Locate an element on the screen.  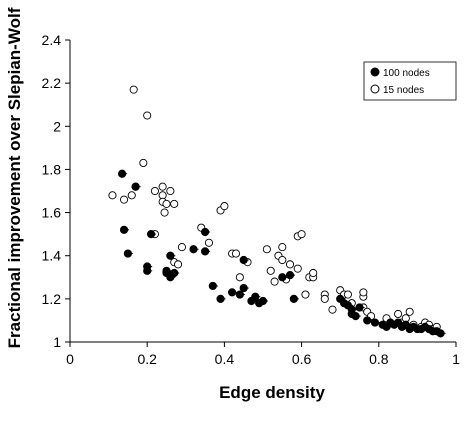
y-tick-label: 2 is located at coordinates (57, 126).